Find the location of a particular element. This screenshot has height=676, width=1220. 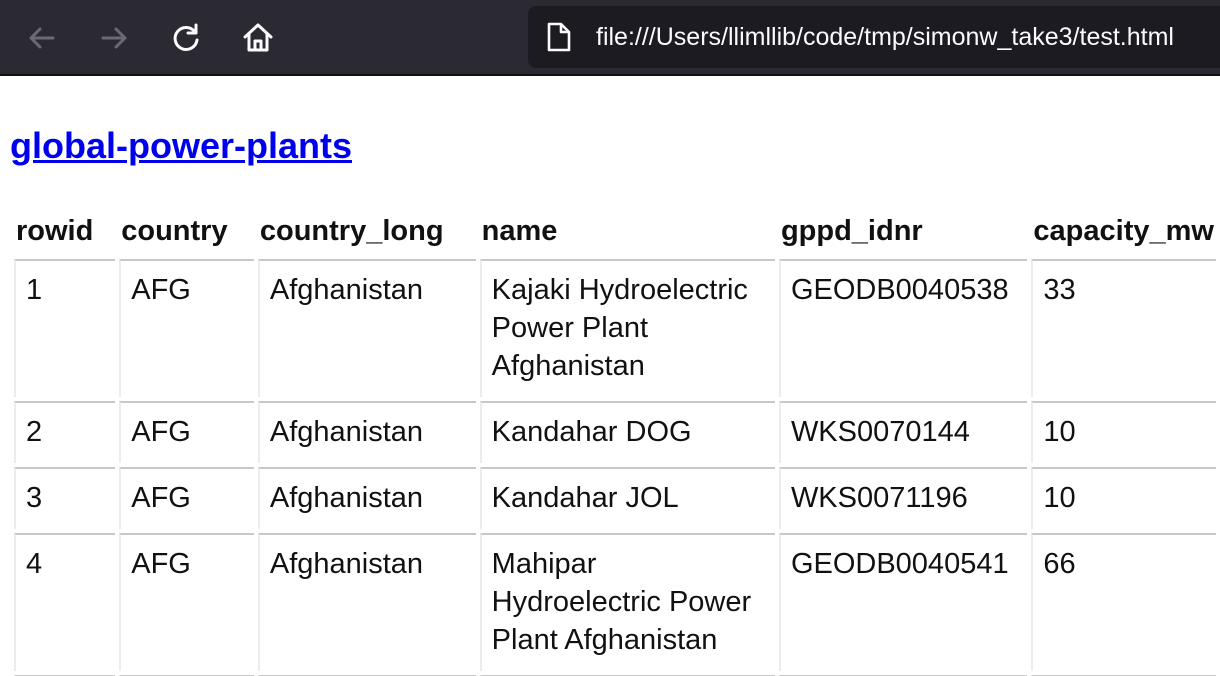

cell-gppd-idnr: GEODB0040538 is located at coordinates (903, 328).